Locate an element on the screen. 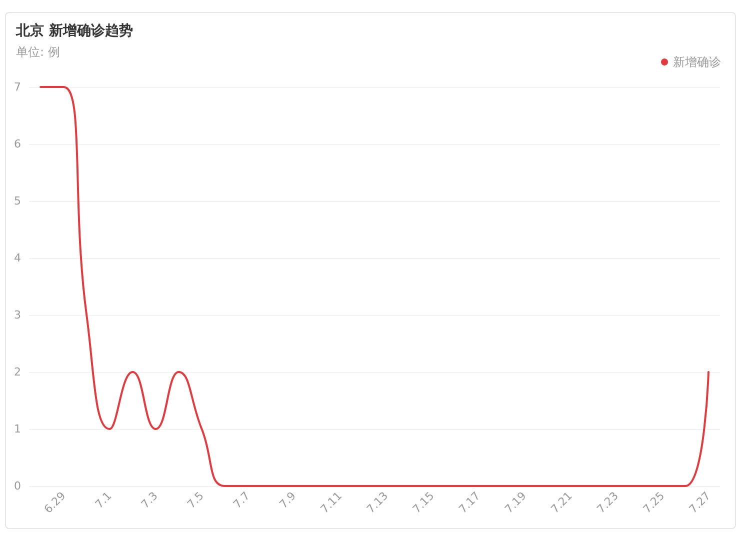 The width and height of the screenshot is (742, 542). x-tick-label: 7.3 is located at coordinates (149, 500).